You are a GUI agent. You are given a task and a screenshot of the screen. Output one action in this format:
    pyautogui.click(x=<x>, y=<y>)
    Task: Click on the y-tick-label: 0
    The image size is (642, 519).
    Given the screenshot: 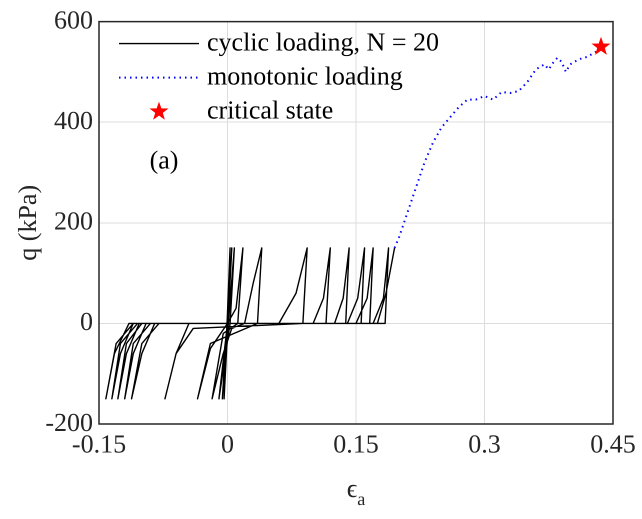 What is the action you would take?
    pyautogui.click(x=86, y=321)
    